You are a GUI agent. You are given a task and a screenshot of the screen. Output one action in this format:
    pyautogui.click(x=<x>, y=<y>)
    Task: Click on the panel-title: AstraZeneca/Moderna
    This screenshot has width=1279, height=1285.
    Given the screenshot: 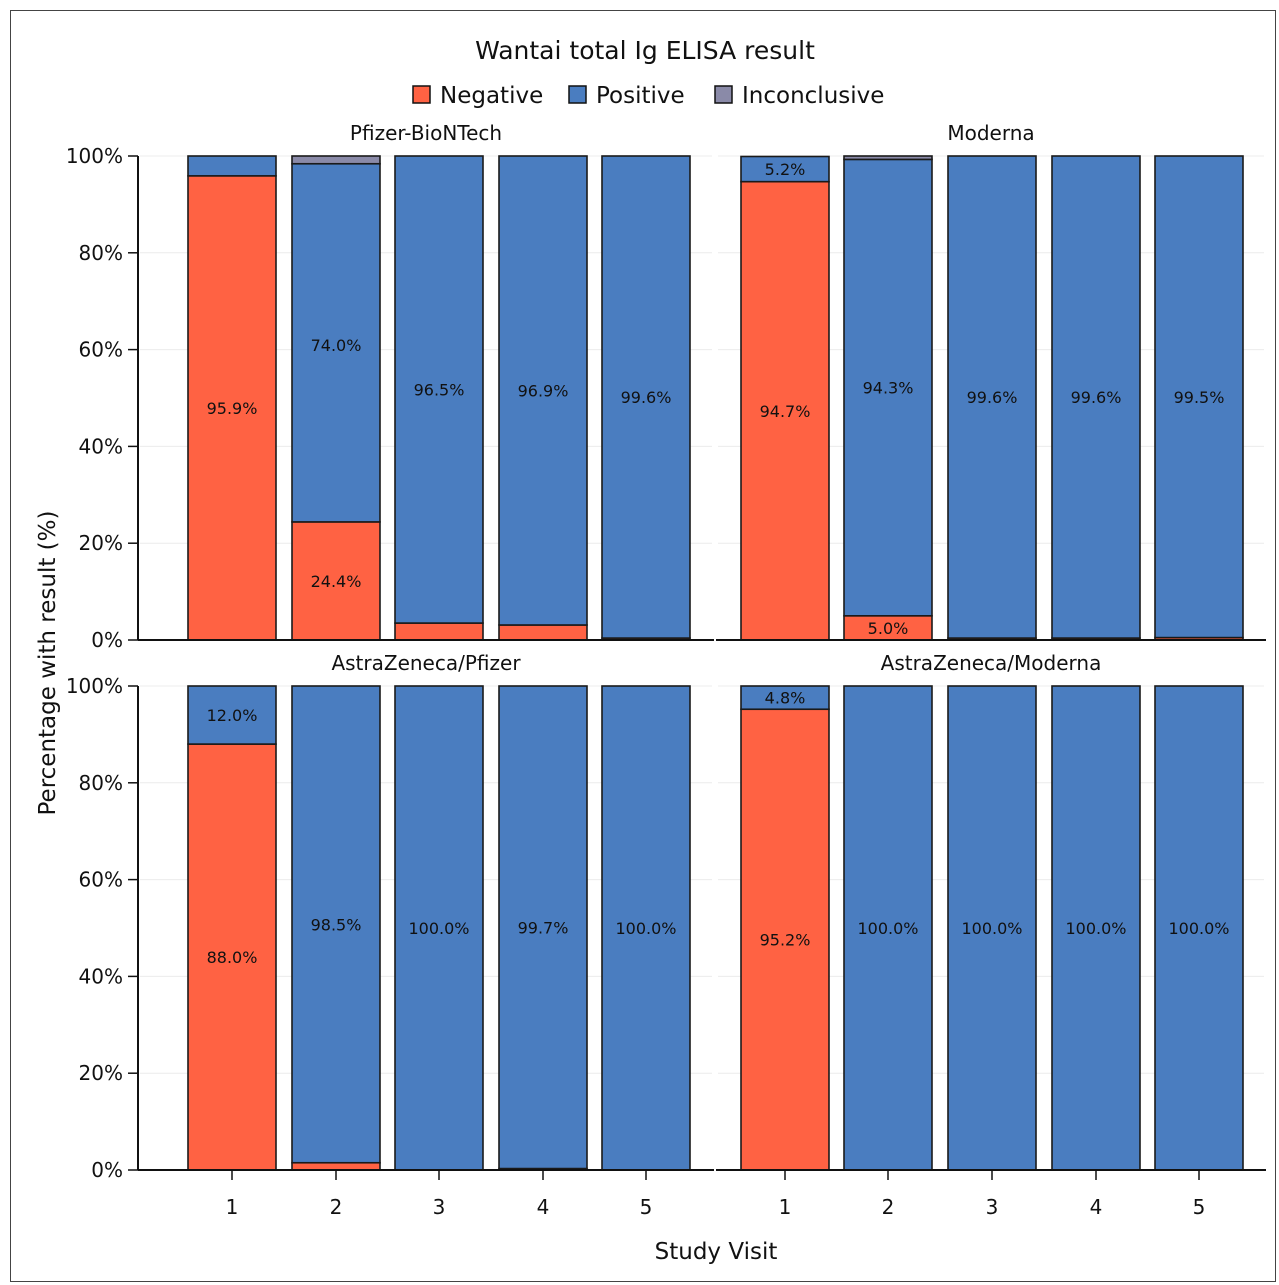 What is the action you would take?
    pyautogui.click(x=991, y=663)
    